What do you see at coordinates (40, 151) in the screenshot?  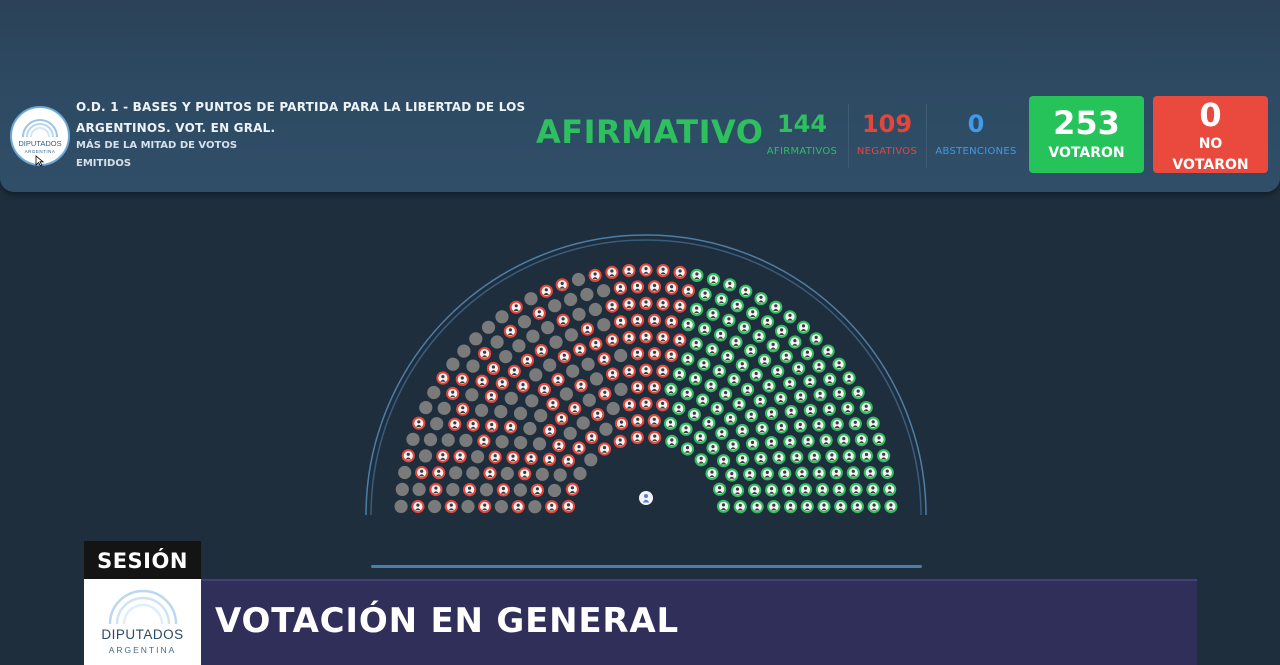 I see `logo-text-argentina: ARGENTINA` at bounding box center [40, 151].